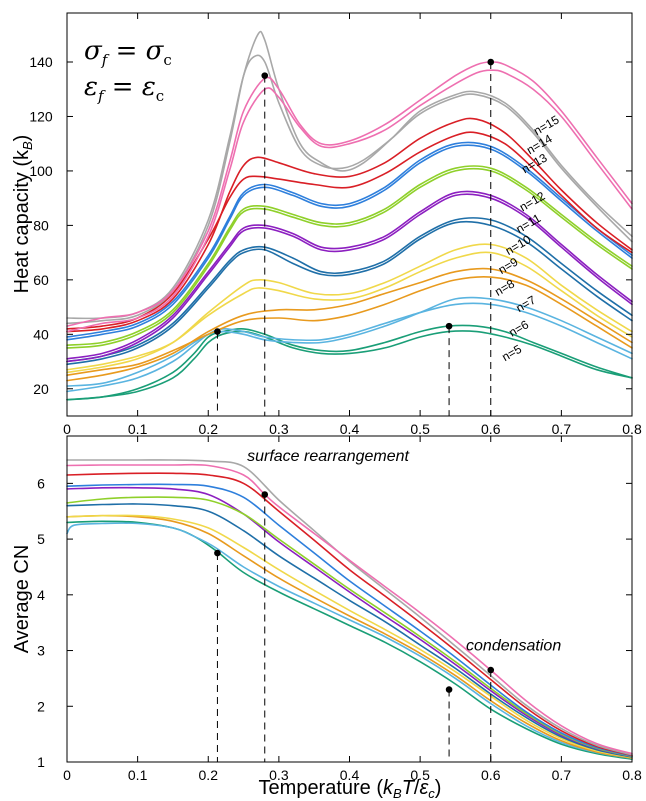 The height and width of the screenshot is (801, 646). Describe the element at coordinates (41, 334) in the screenshot. I see `ytick-label: 40` at that location.